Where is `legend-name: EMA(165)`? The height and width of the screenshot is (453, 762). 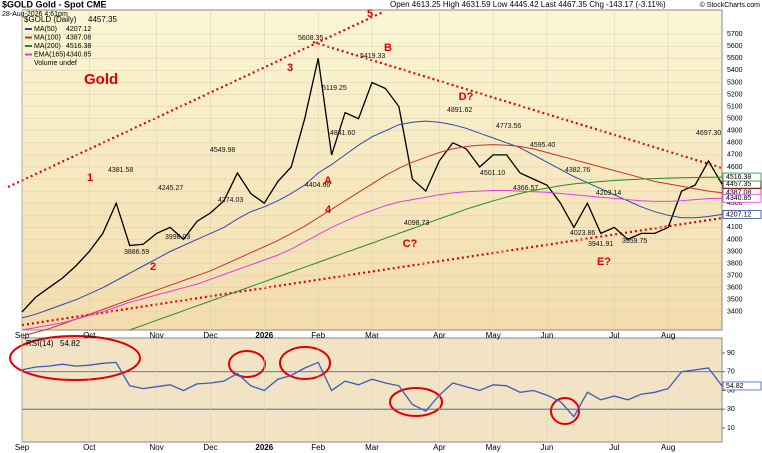
legend-name: EMA(165) is located at coordinates (50, 54).